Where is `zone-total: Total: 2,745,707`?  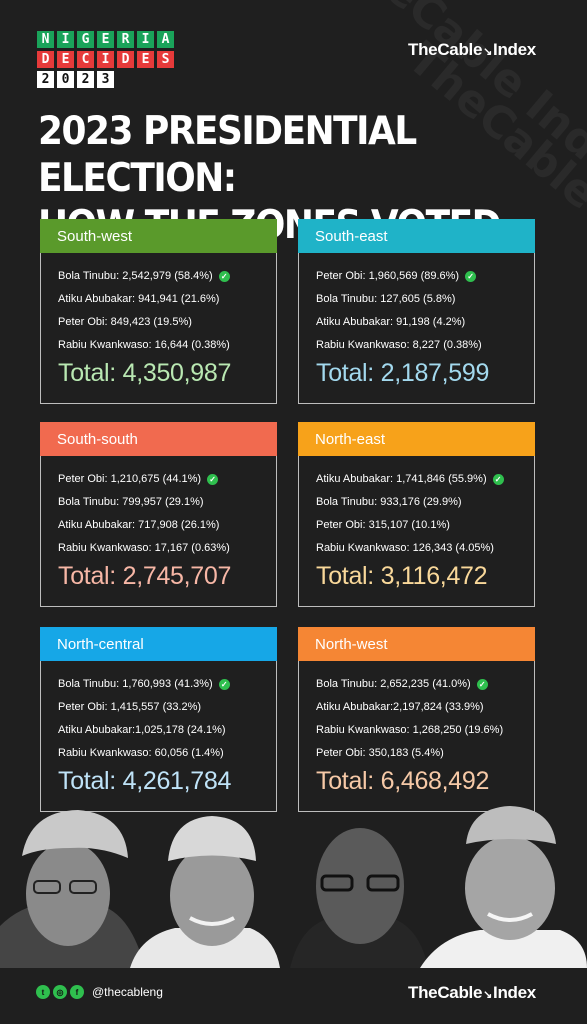
zone-total: Total: 2,745,707 is located at coordinates (145, 576).